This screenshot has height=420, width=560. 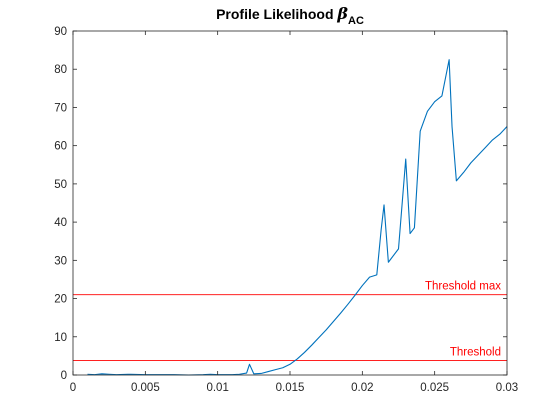 I want to click on x-tick-label: 0.03, so click(x=507, y=388).